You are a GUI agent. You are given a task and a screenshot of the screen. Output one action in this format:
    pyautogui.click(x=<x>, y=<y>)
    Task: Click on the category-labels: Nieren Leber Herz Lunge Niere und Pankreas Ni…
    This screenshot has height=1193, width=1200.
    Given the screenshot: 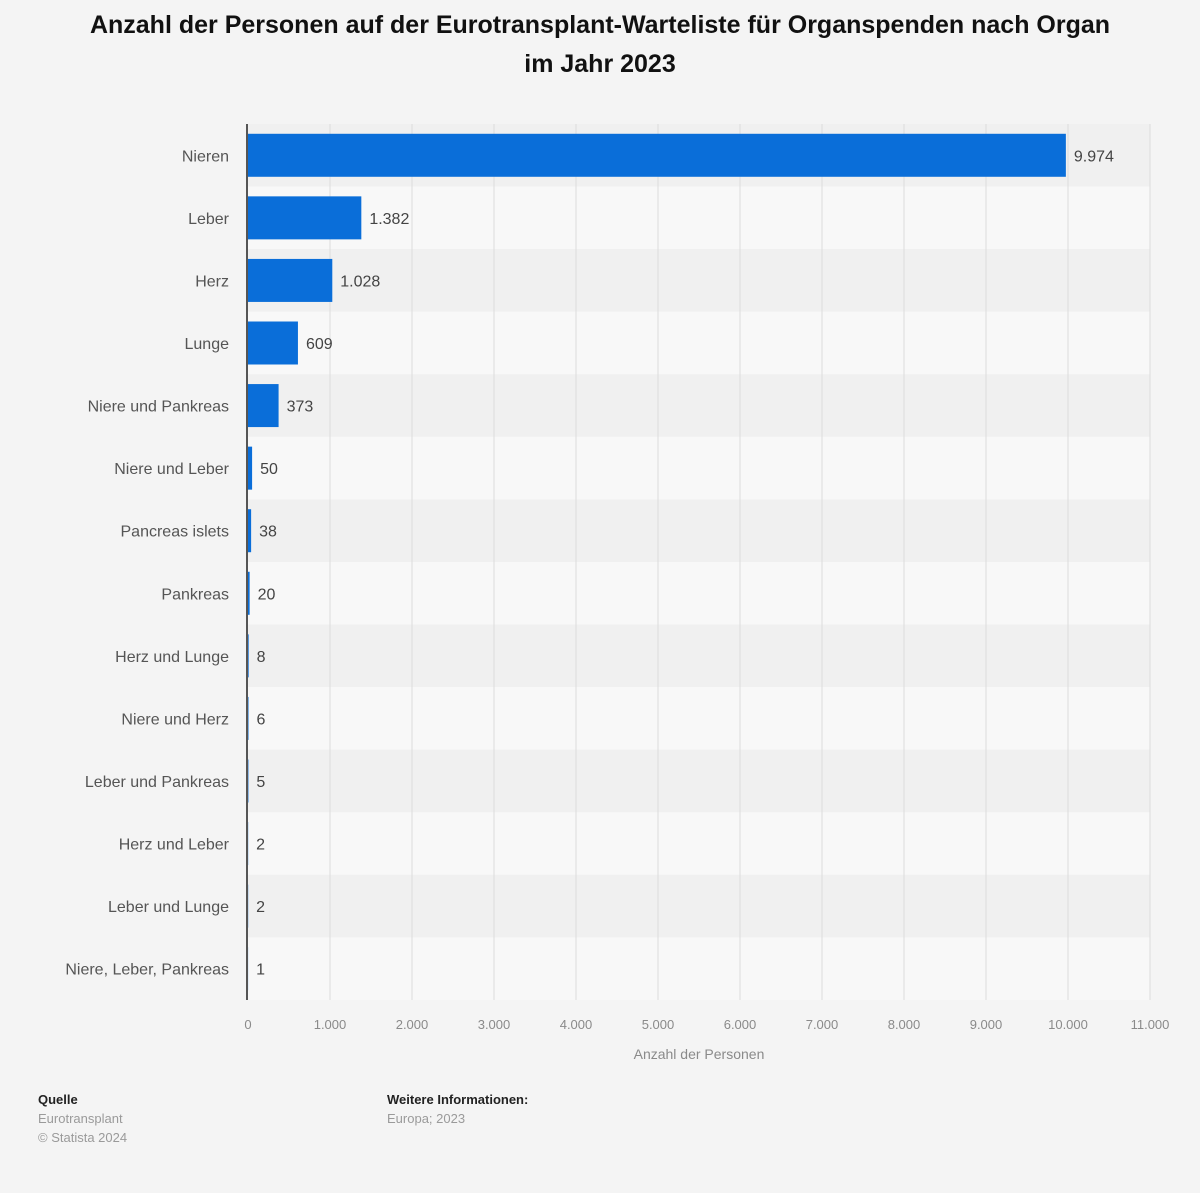 What is the action you would take?
    pyautogui.click(x=147, y=563)
    